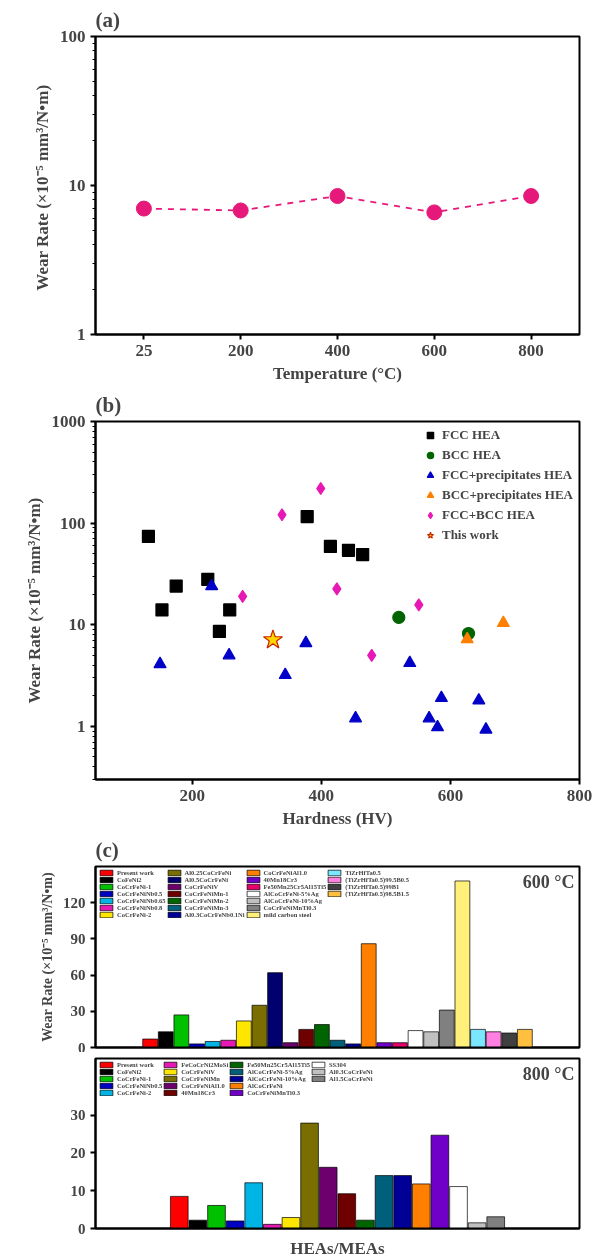  Describe the element at coordinates (338, 1248) in the screenshot. I see `x-axis-title: HEAs/MEAs` at that location.